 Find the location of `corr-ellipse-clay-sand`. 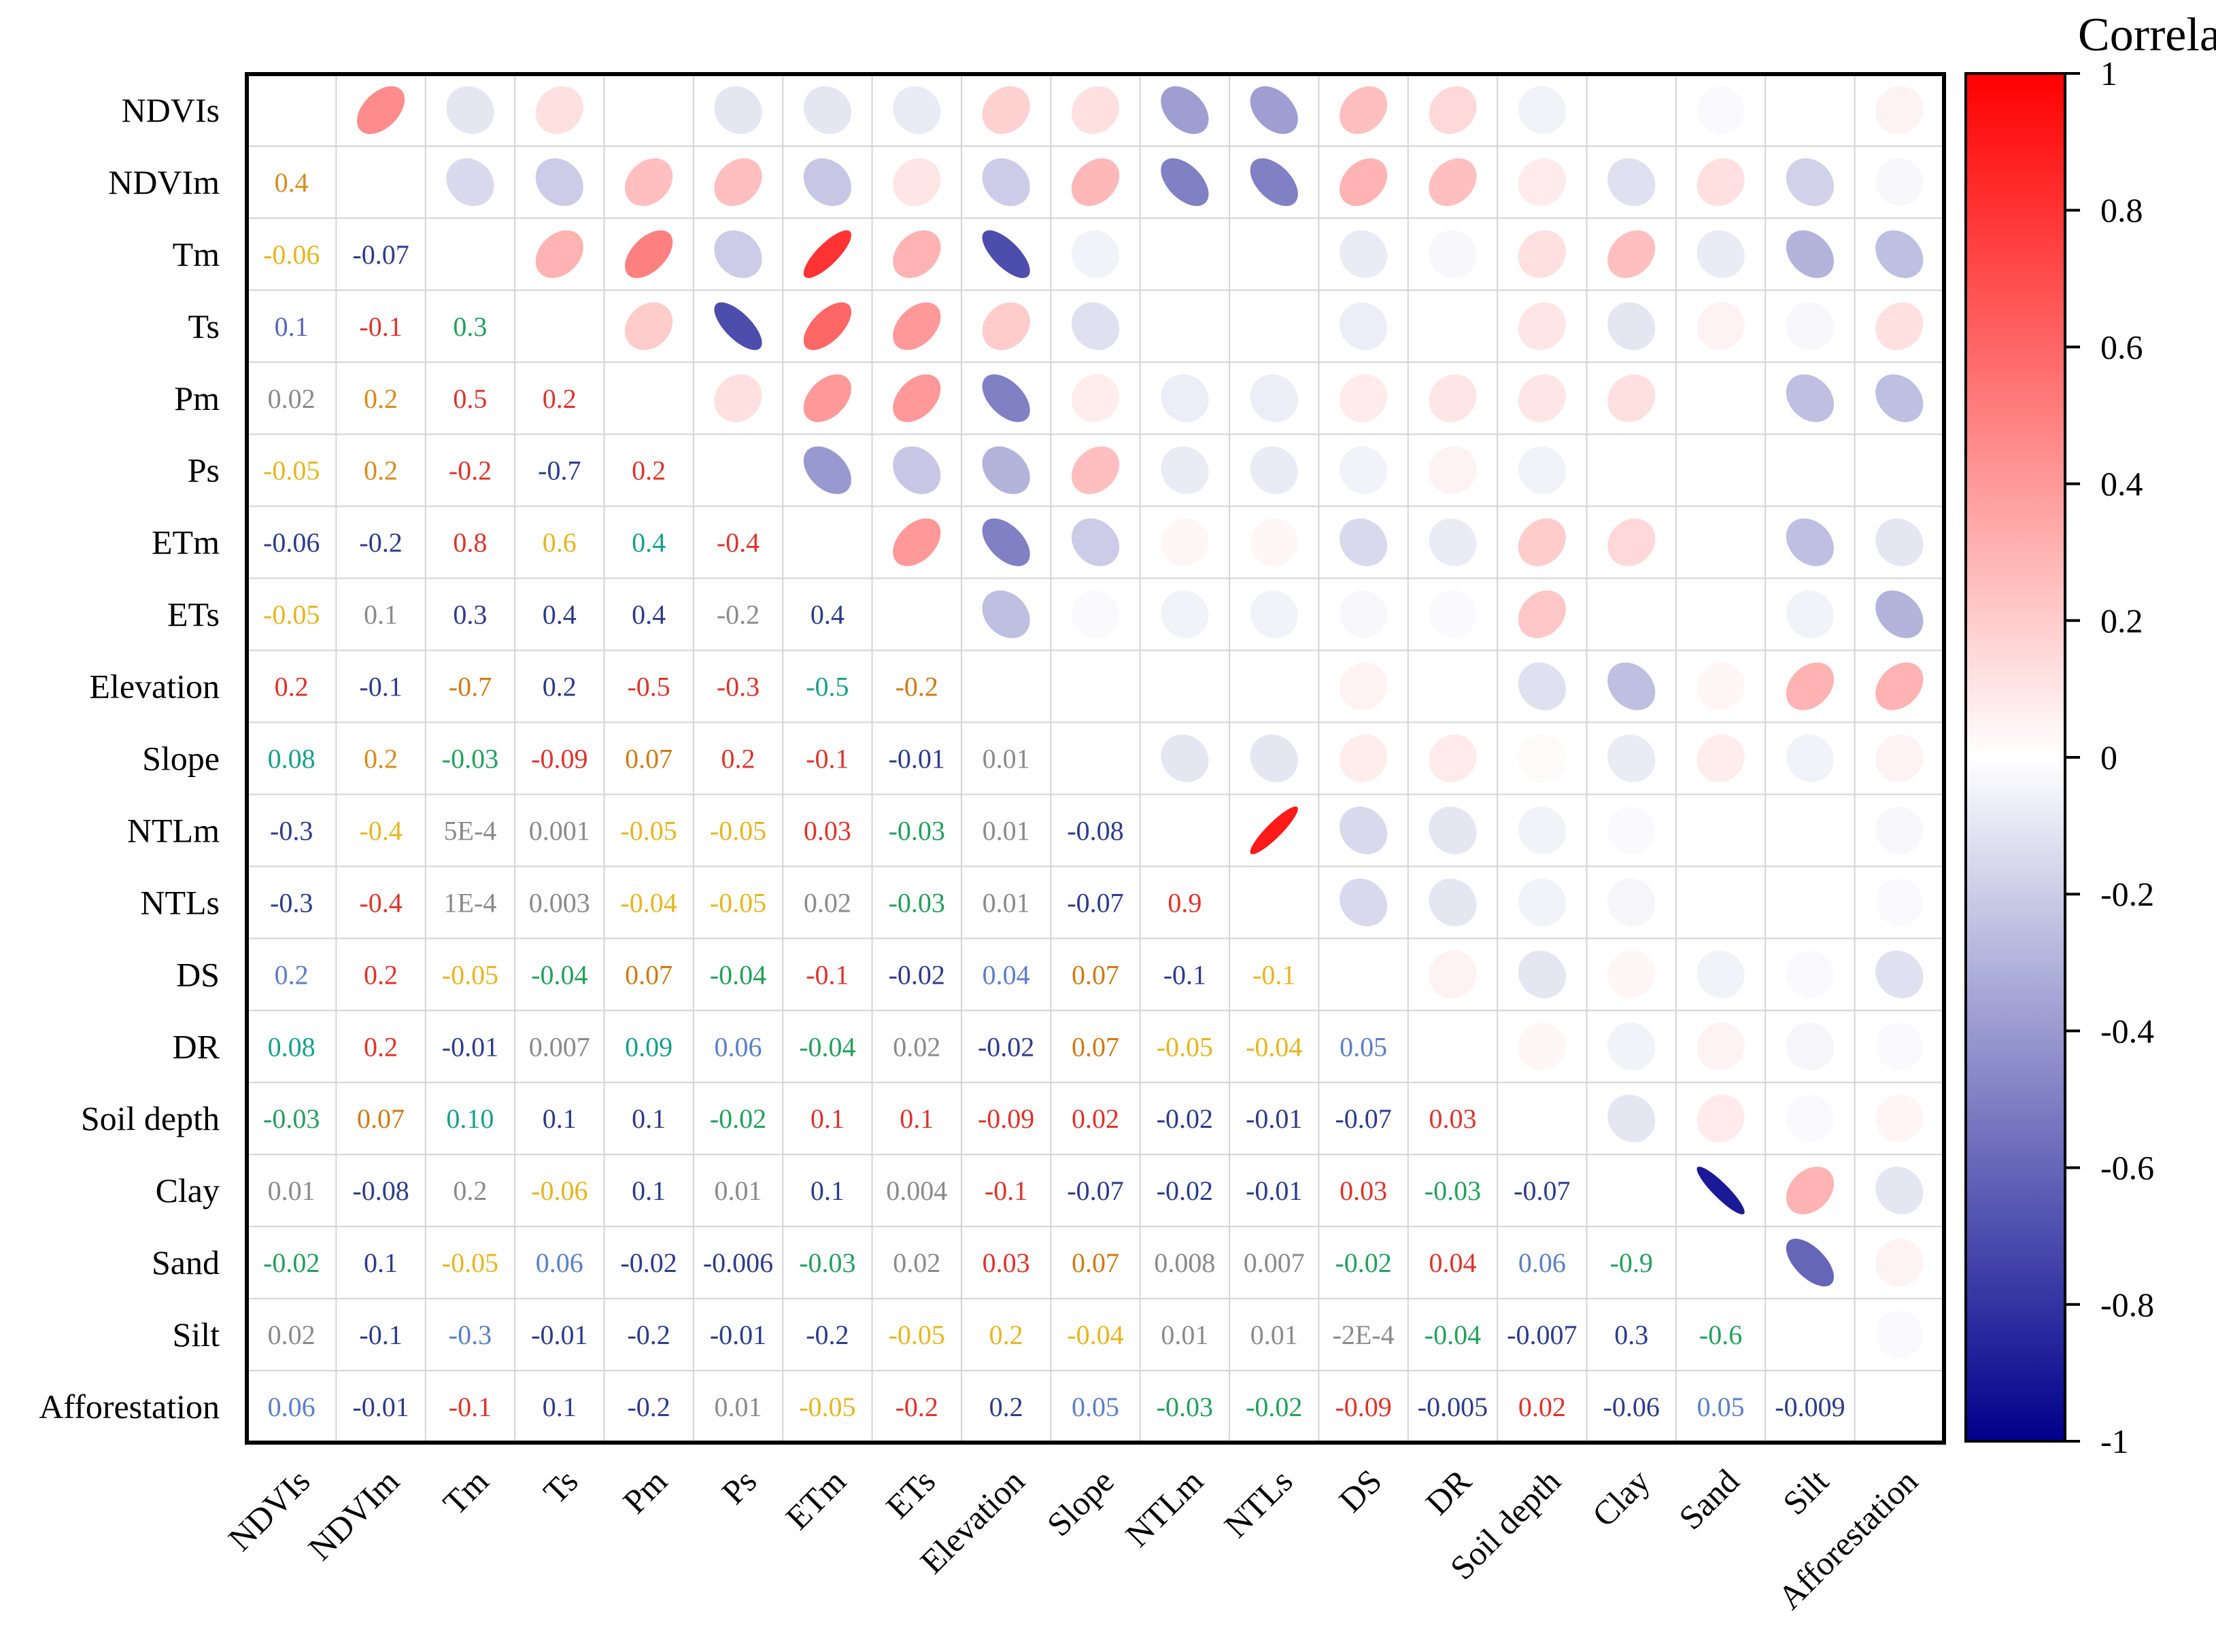

corr-ellipse-clay-sand is located at coordinates (1721, 1191).